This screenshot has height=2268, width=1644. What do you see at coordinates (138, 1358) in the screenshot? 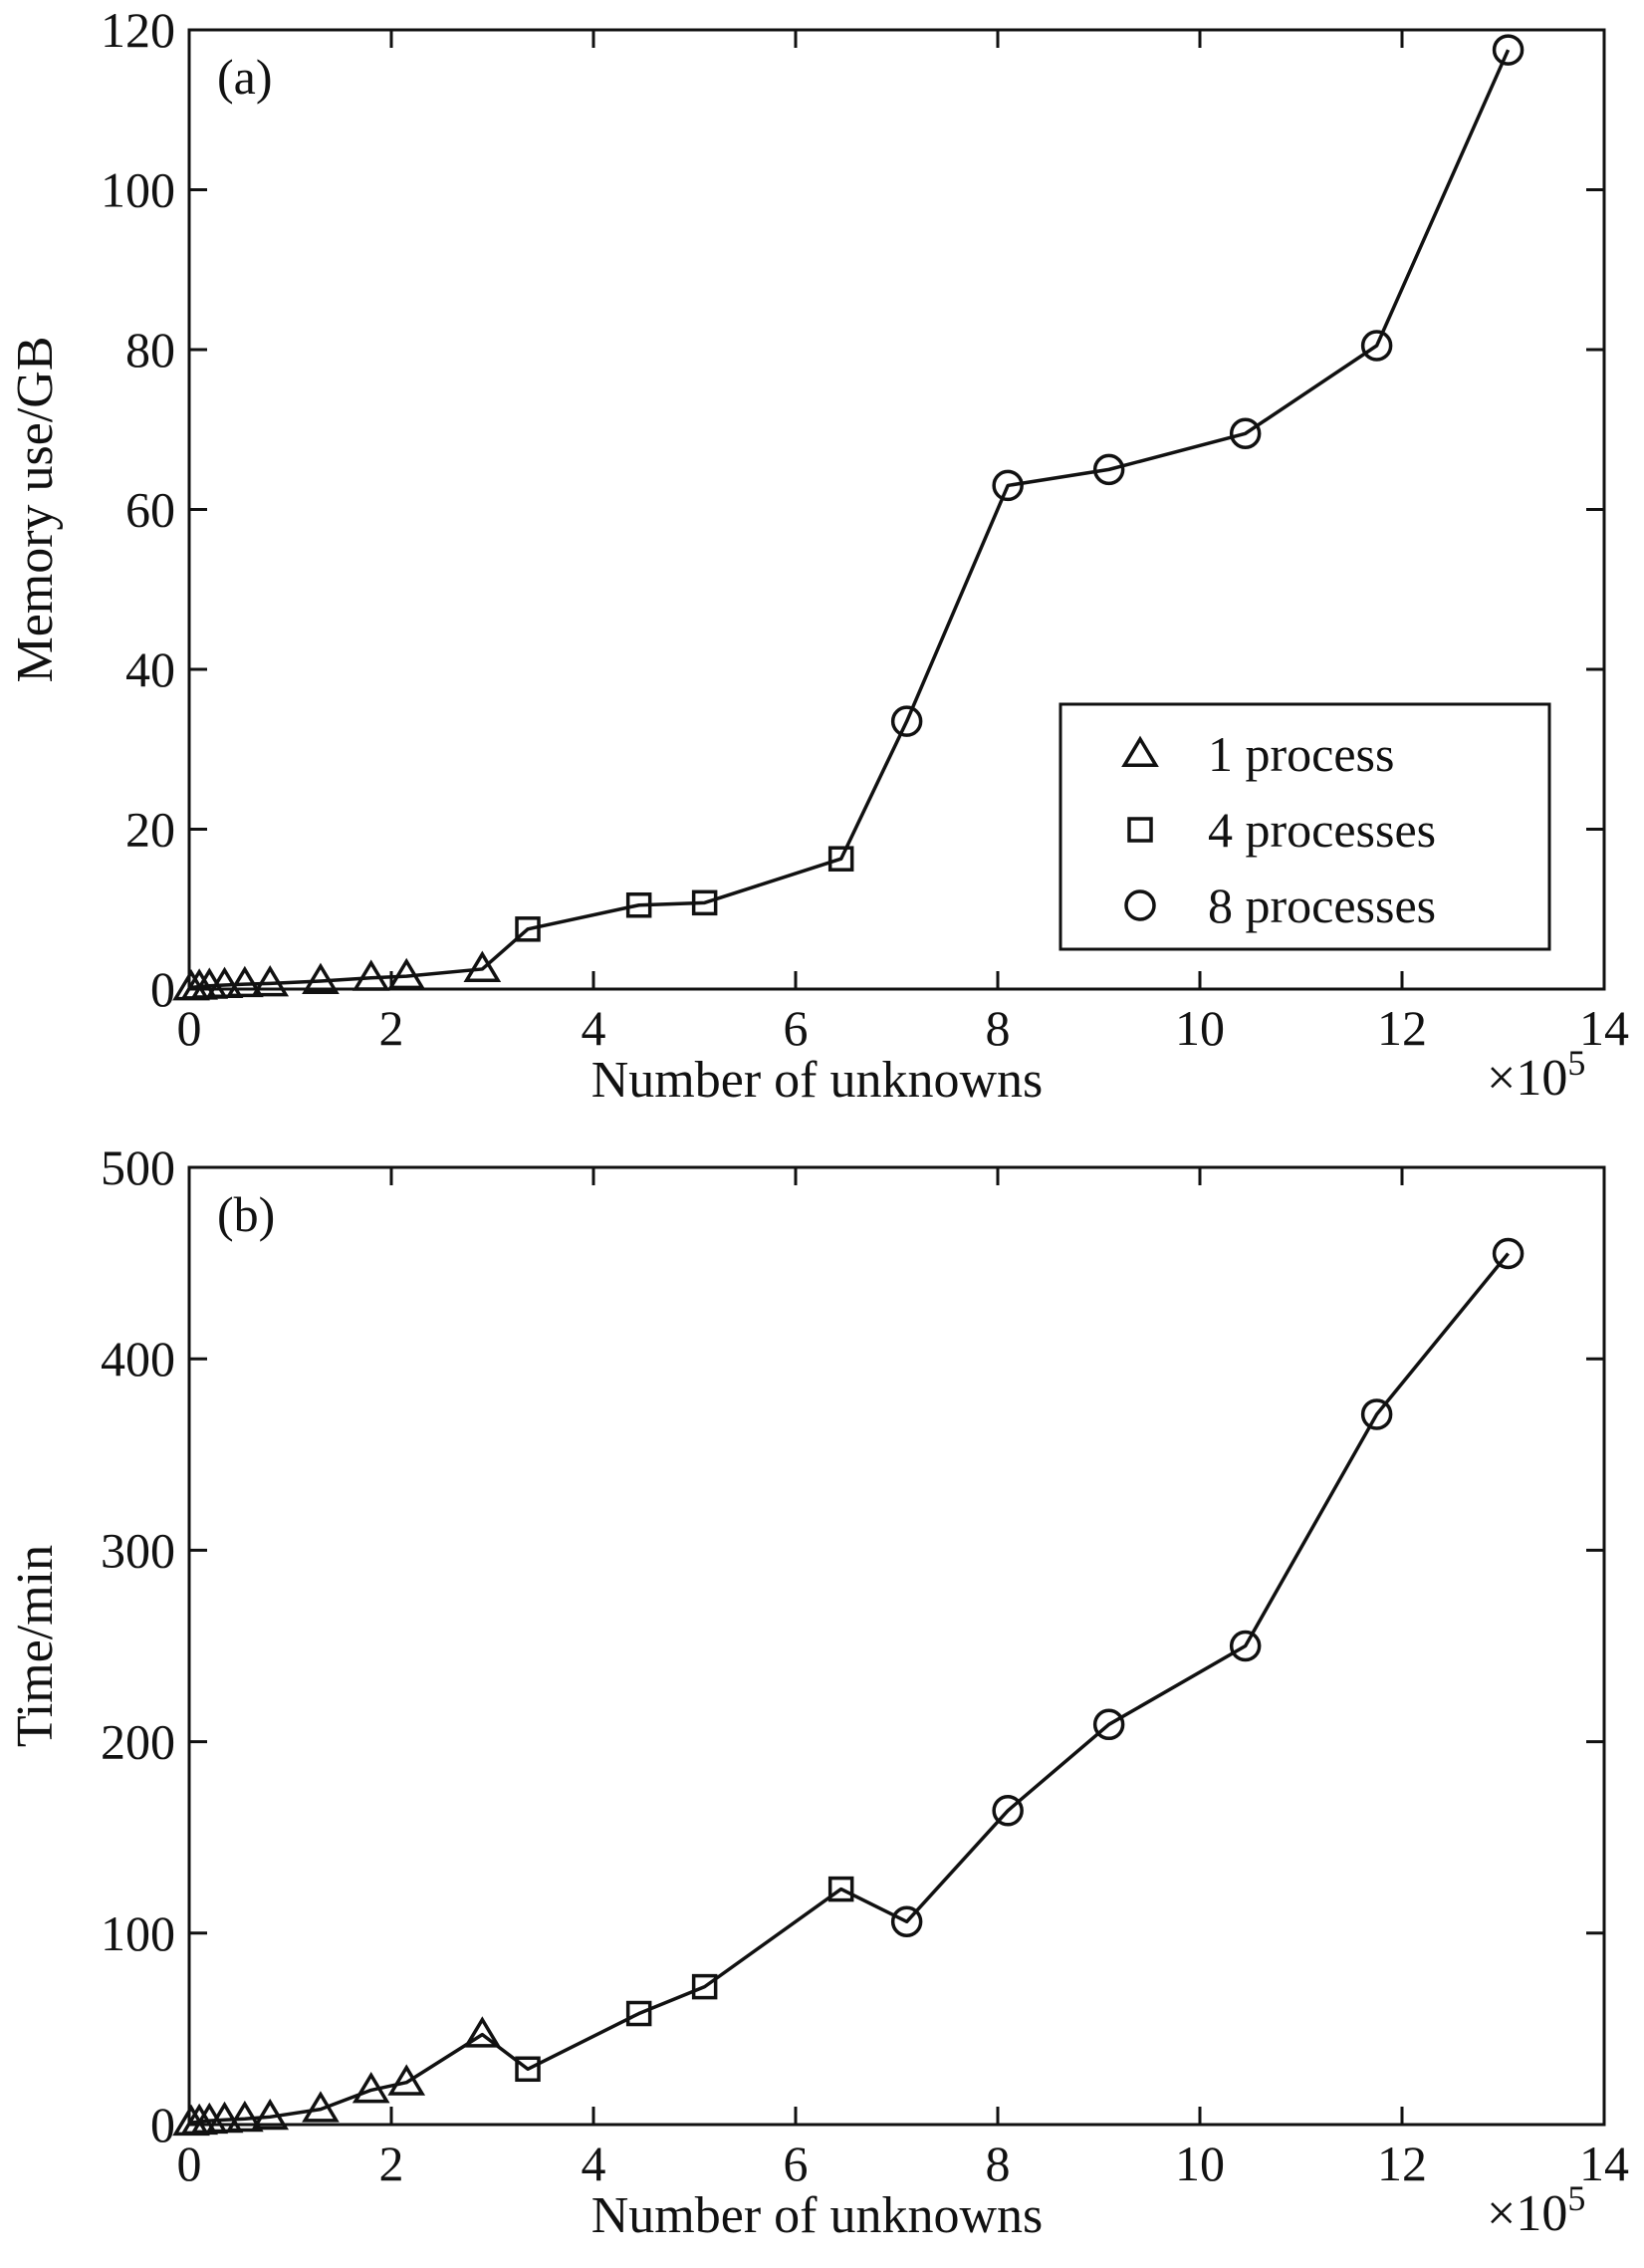
I see `chart-b-ytick-label: 400` at bounding box center [138, 1358].